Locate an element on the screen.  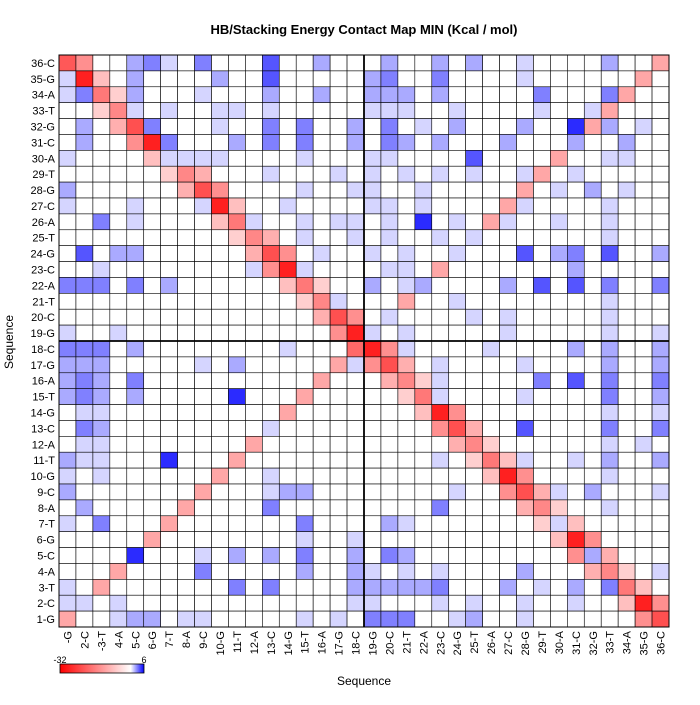
x-tick-label: 24-G is located at coordinates (458, 643).